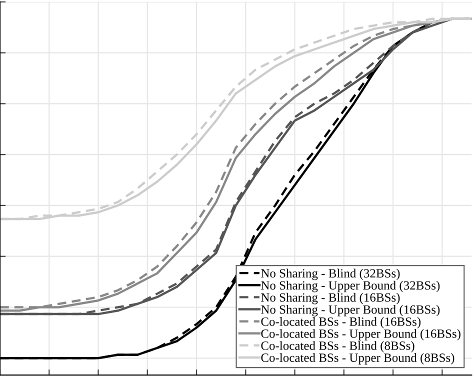  Describe the element at coordinates (341, 322) in the screenshot. I see `legend-label: Co-located BSs - Blind (16BSs)` at that location.